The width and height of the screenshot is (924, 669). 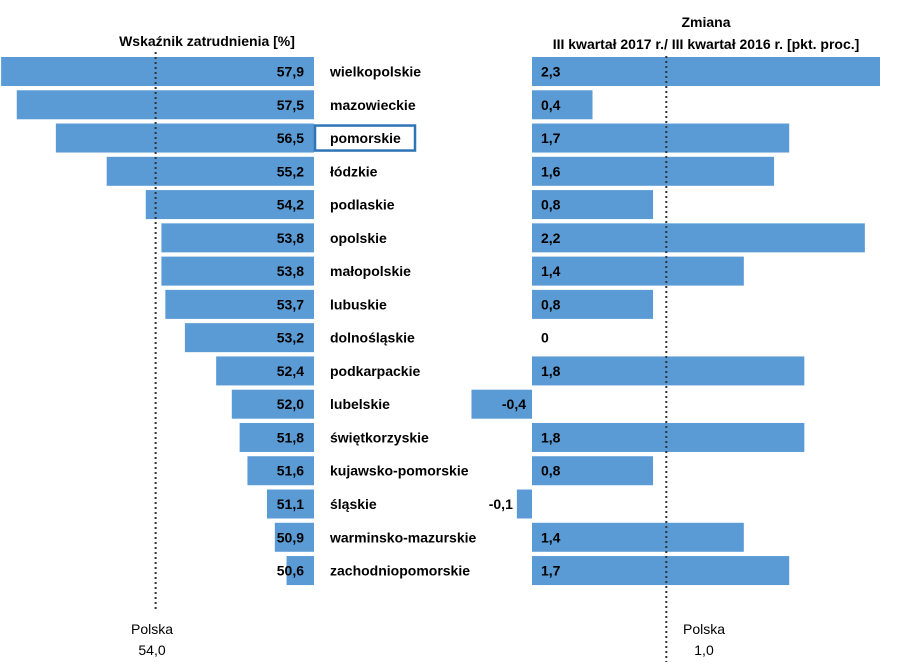 What do you see at coordinates (375, 371) in the screenshot?
I see `region-label: podkarpackie` at bounding box center [375, 371].